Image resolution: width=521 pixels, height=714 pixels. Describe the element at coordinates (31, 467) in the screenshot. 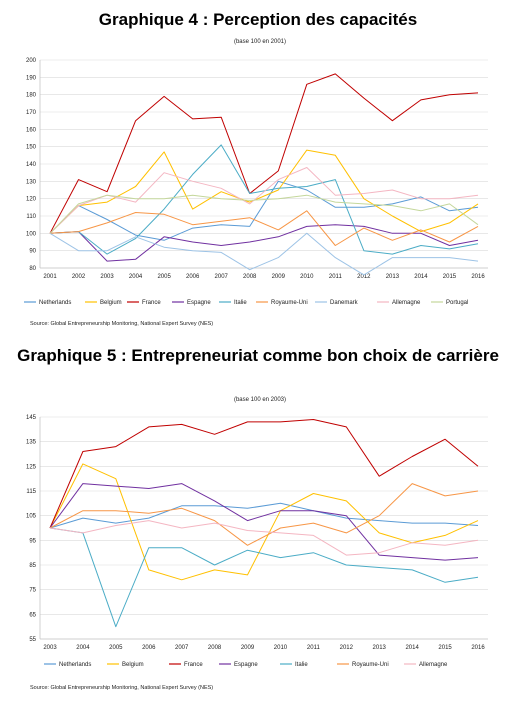

I see `y-tick-label: 125` at that location.